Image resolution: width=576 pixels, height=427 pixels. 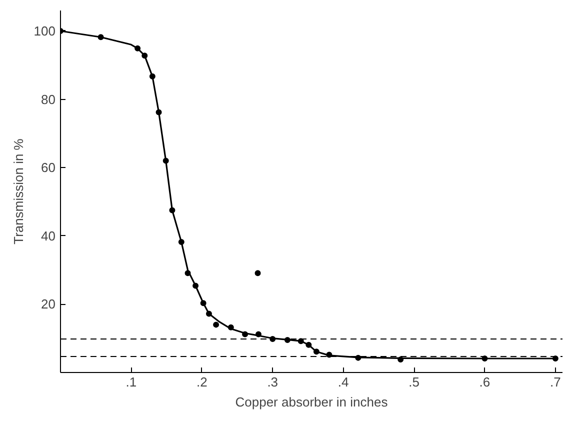 I want to click on x-tick-label: .4, so click(x=343, y=382).